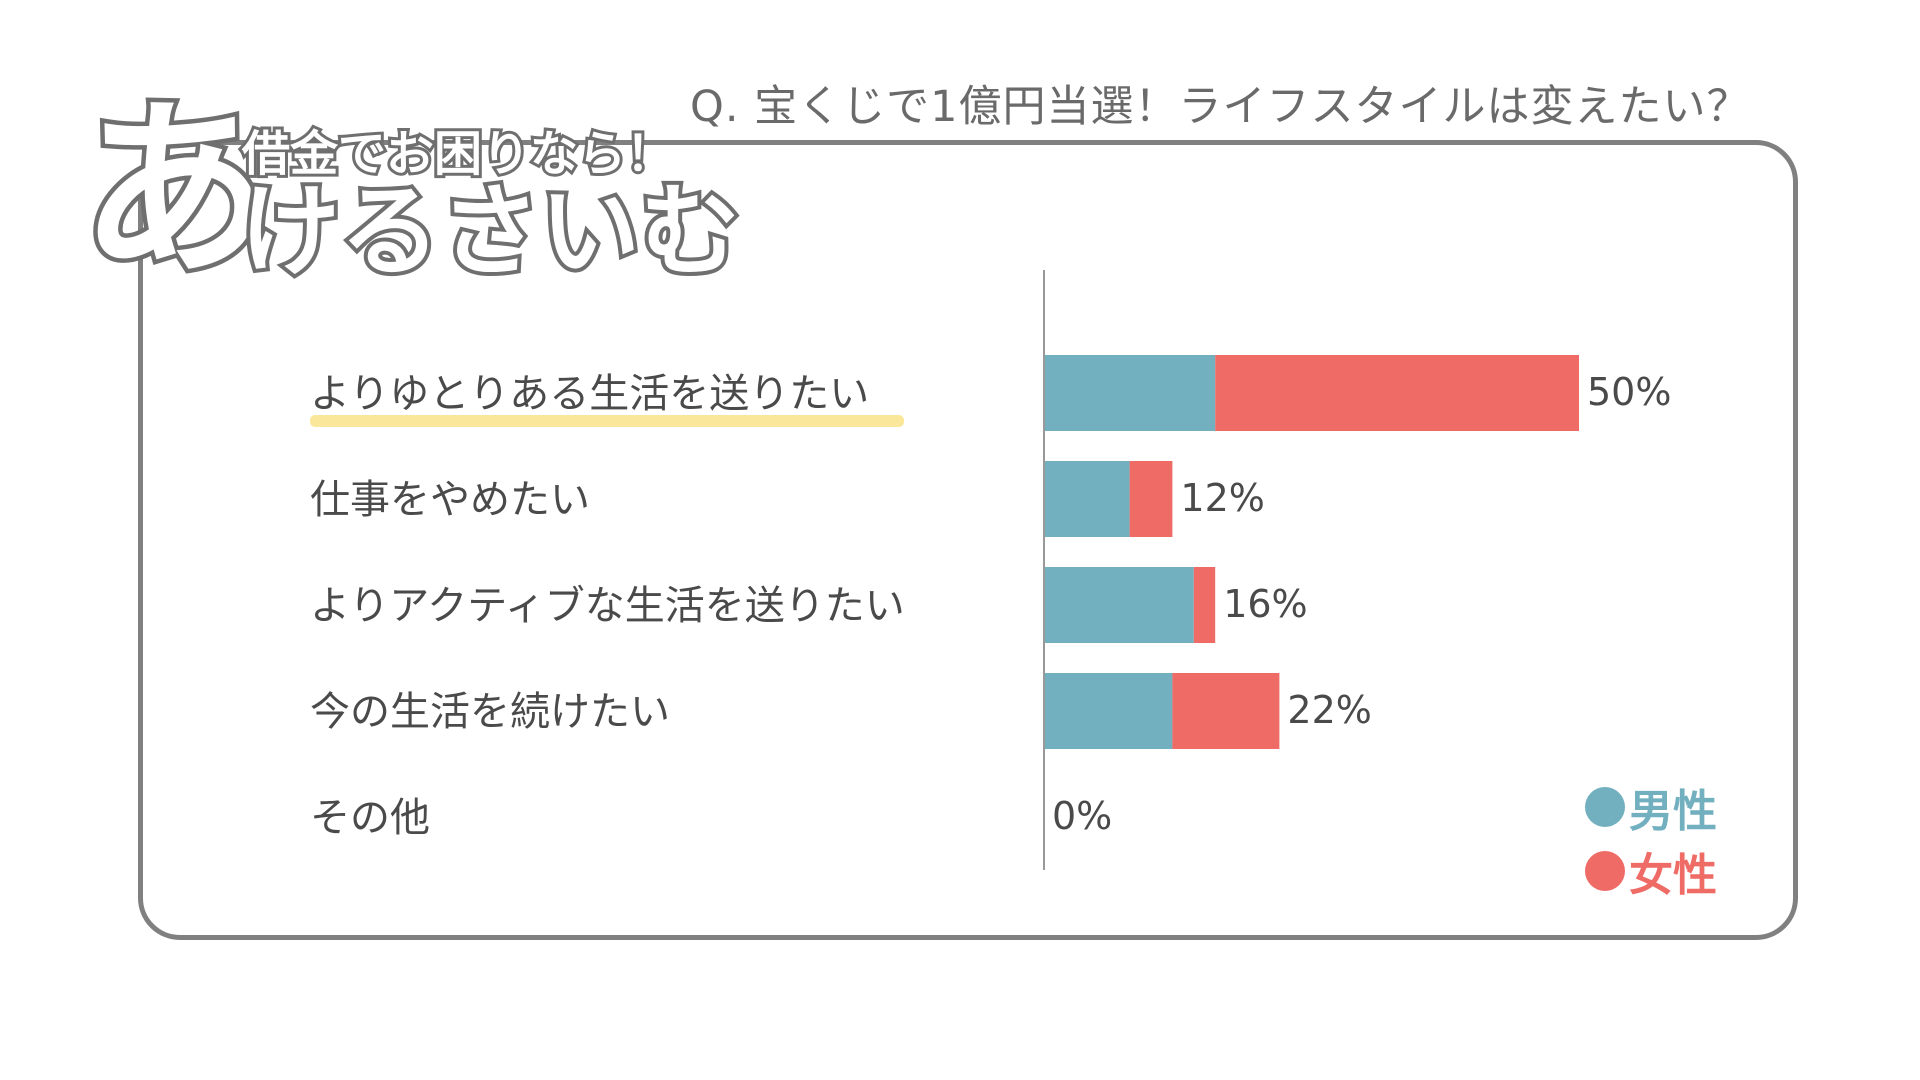 The width and height of the screenshot is (1920, 1080). Describe the element at coordinates (490, 231) in the screenshot. I see `logo-name: けるさいむ` at that location.